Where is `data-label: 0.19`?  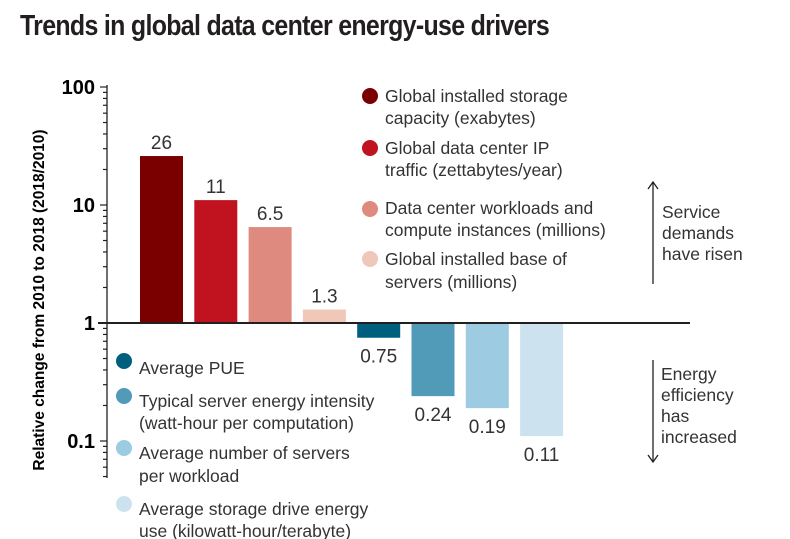
data-label: 0.19 is located at coordinates (487, 427).